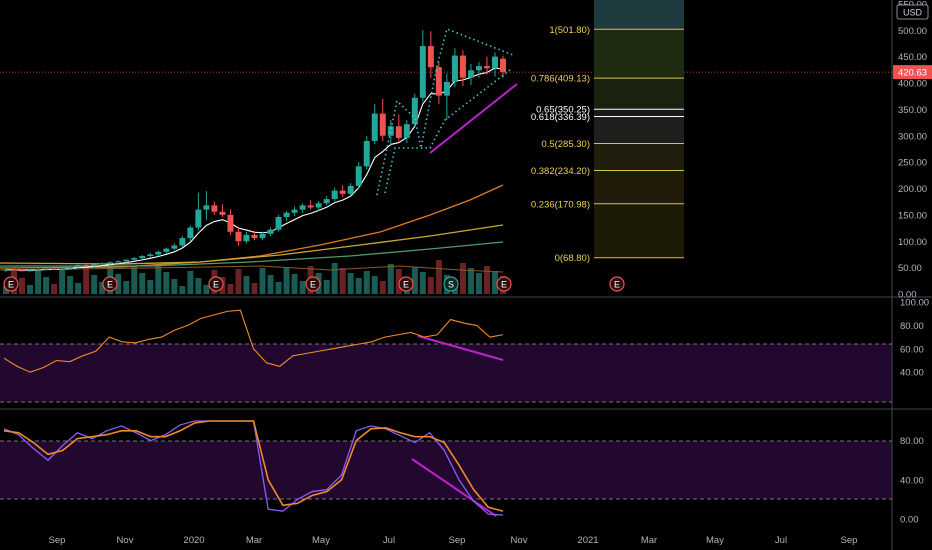 Image resolution: width=932 pixels, height=550 pixels. Describe the element at coordinates (252, 269) in the screenshot. I see `ma-brown-line` at that location.